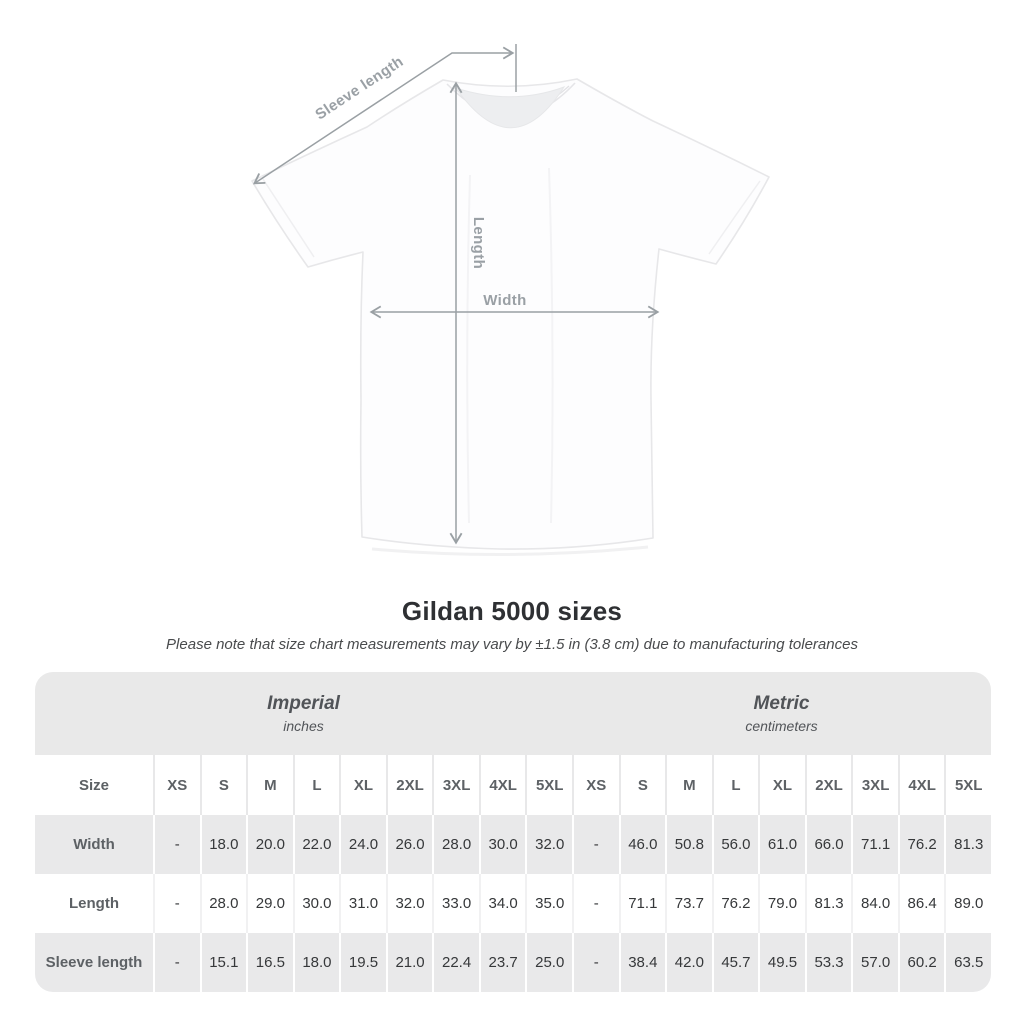 The width and height of the screenshot is (1024, 1024). Describe the element at coordinates (455, 903) in the screenshot. I see `value-cell: 33.0` at that location.